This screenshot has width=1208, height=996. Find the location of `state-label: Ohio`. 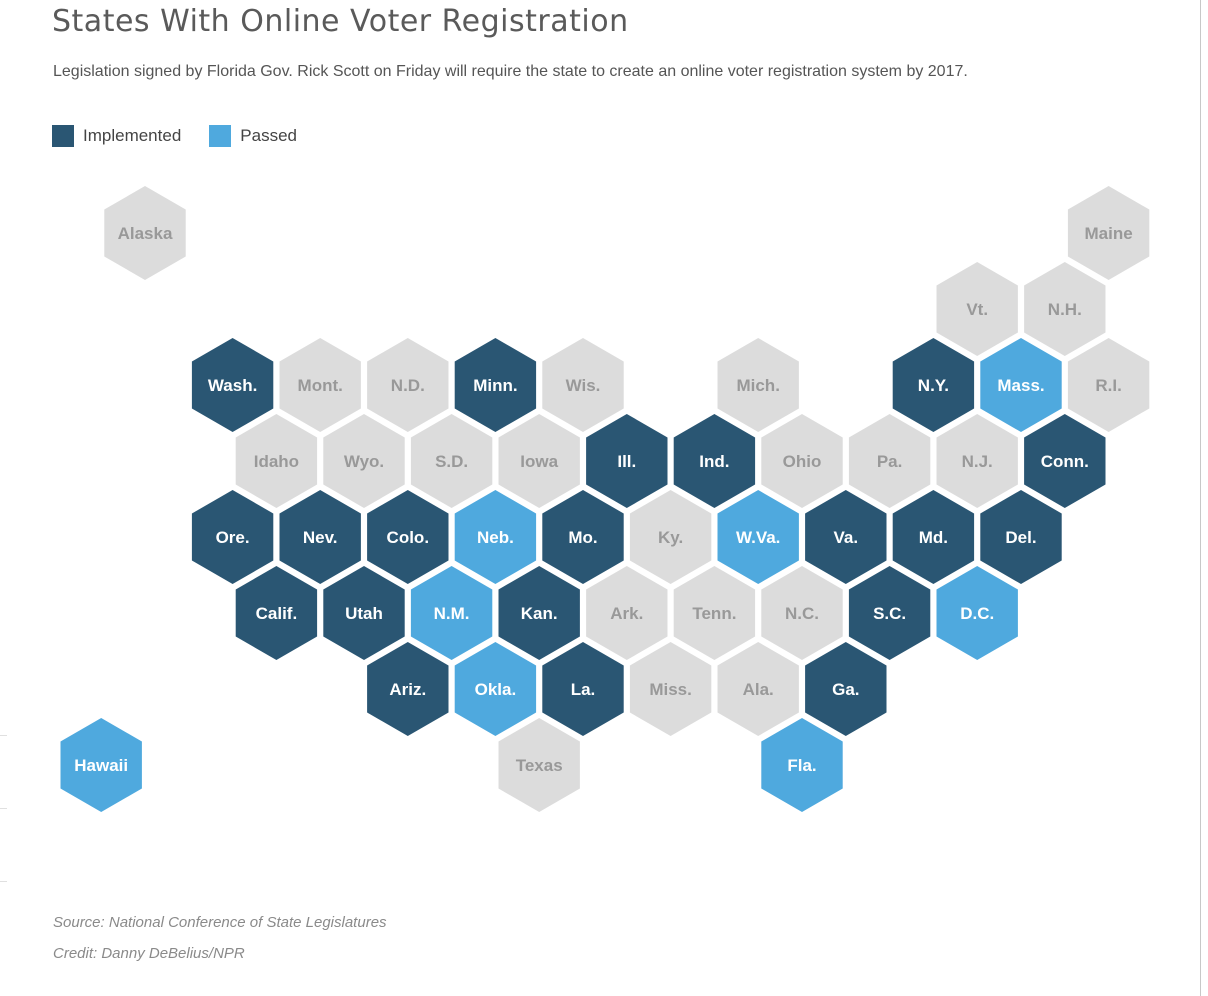

state-label: Ohio is located at coordinates (802, 461).